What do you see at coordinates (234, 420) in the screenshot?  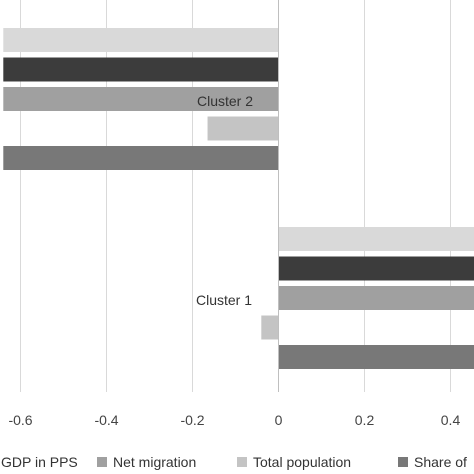 I see `x-axis-ticks: -0.6 -0.4 -0.2 0 0.2 0.4` at bounding box center [234, 420].